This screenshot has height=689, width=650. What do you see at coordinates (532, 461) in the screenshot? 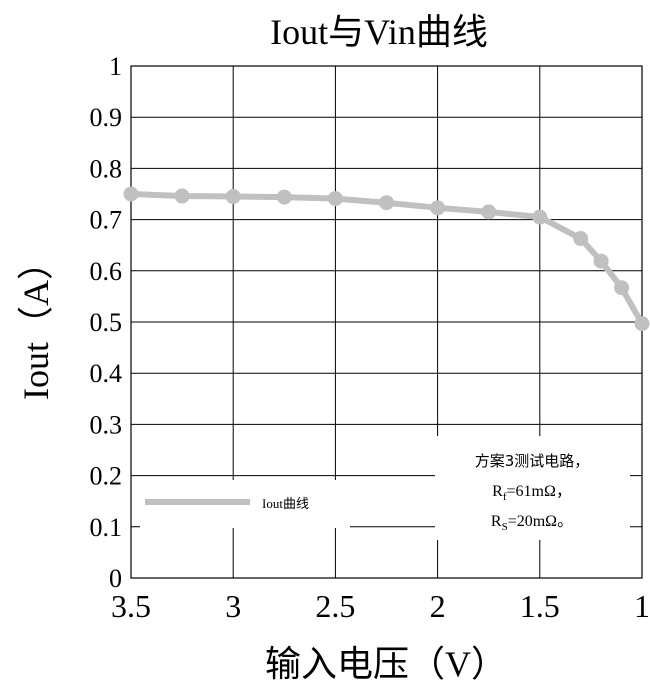
I see `annotation-line1: 方案3测试电路，` at bounding box center [532, 461].